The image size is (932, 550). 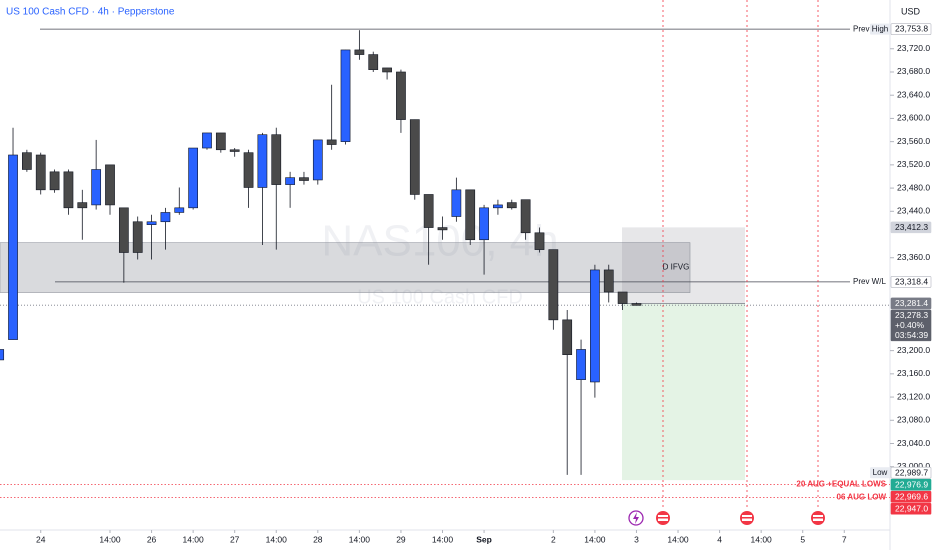 I want to click on price-tag-label: 23,753.8, so click(x=911, y=29).